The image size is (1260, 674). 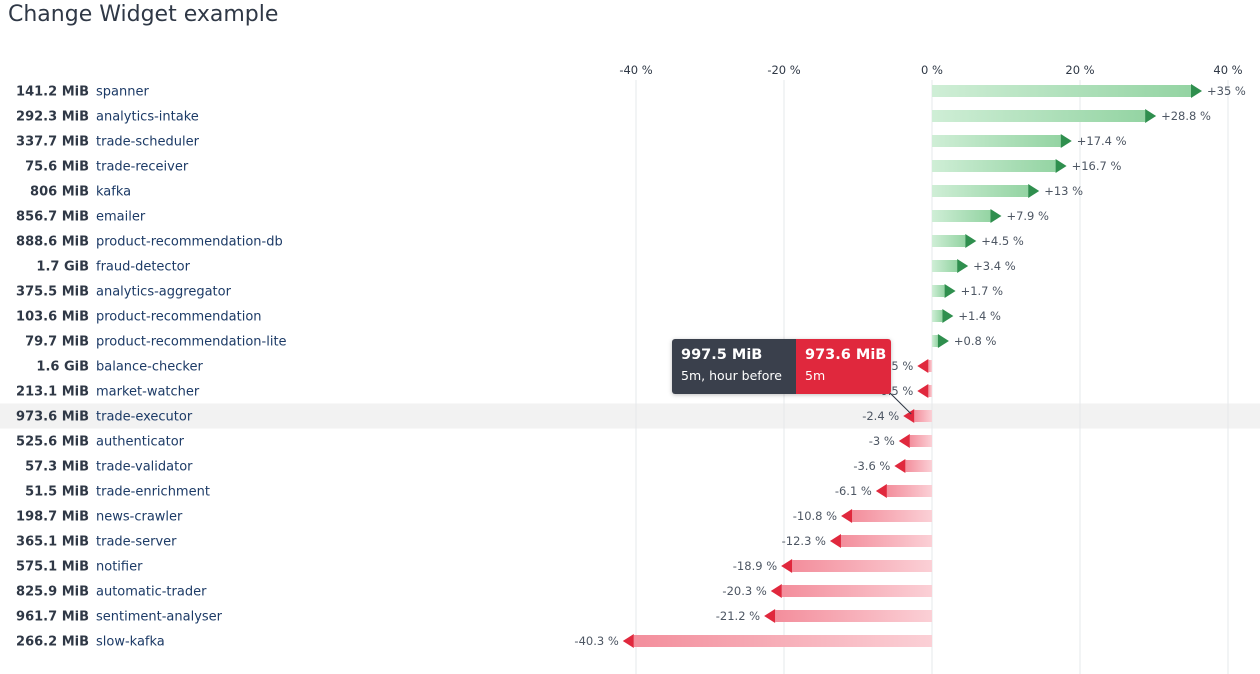 I want to click on change-value-label: -40.3 %, so click(x=596, y=641).